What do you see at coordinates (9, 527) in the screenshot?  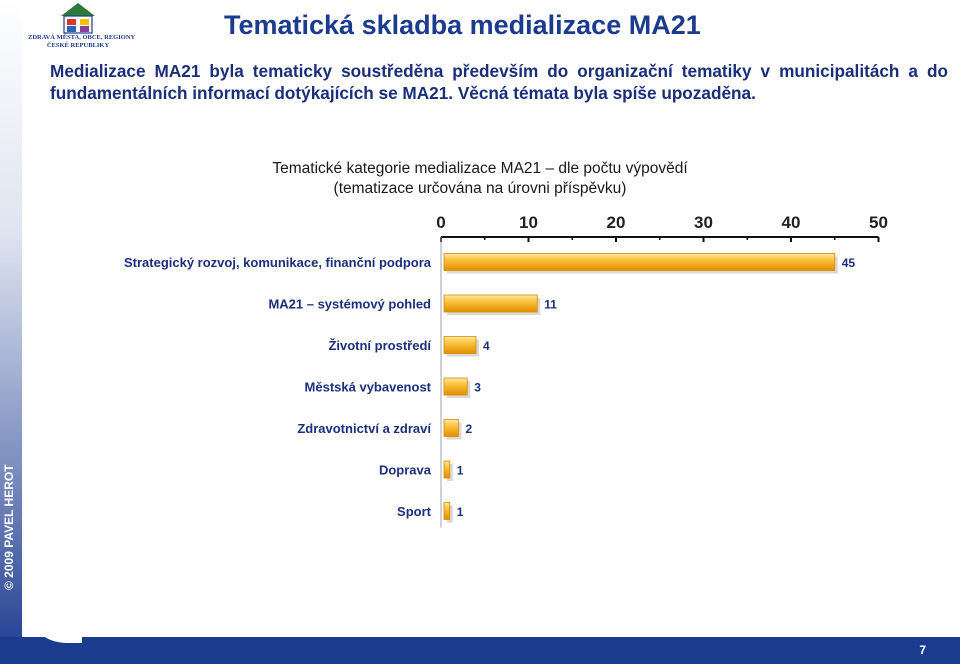 I see `copyright-notice: © 2009 PAVEL HEROT` at bounding box center [9, 527].